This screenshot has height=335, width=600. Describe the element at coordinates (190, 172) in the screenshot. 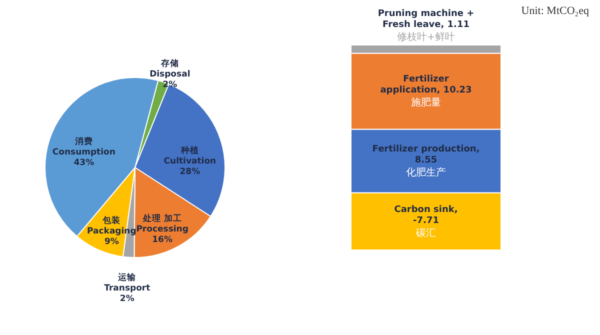

I see `data-label: 28%` at that location.